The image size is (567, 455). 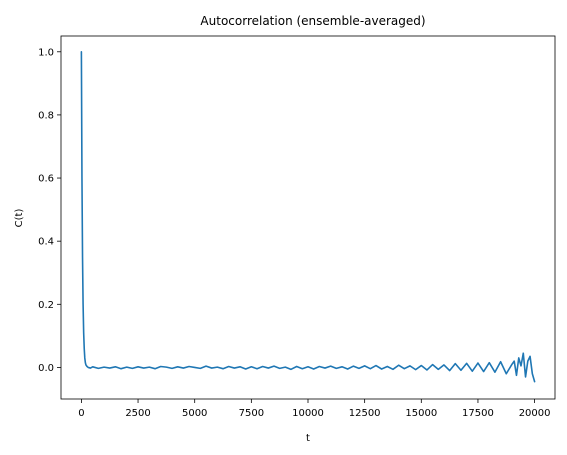 I want to click on x-axis-label: t, so click(x=308, y=438).